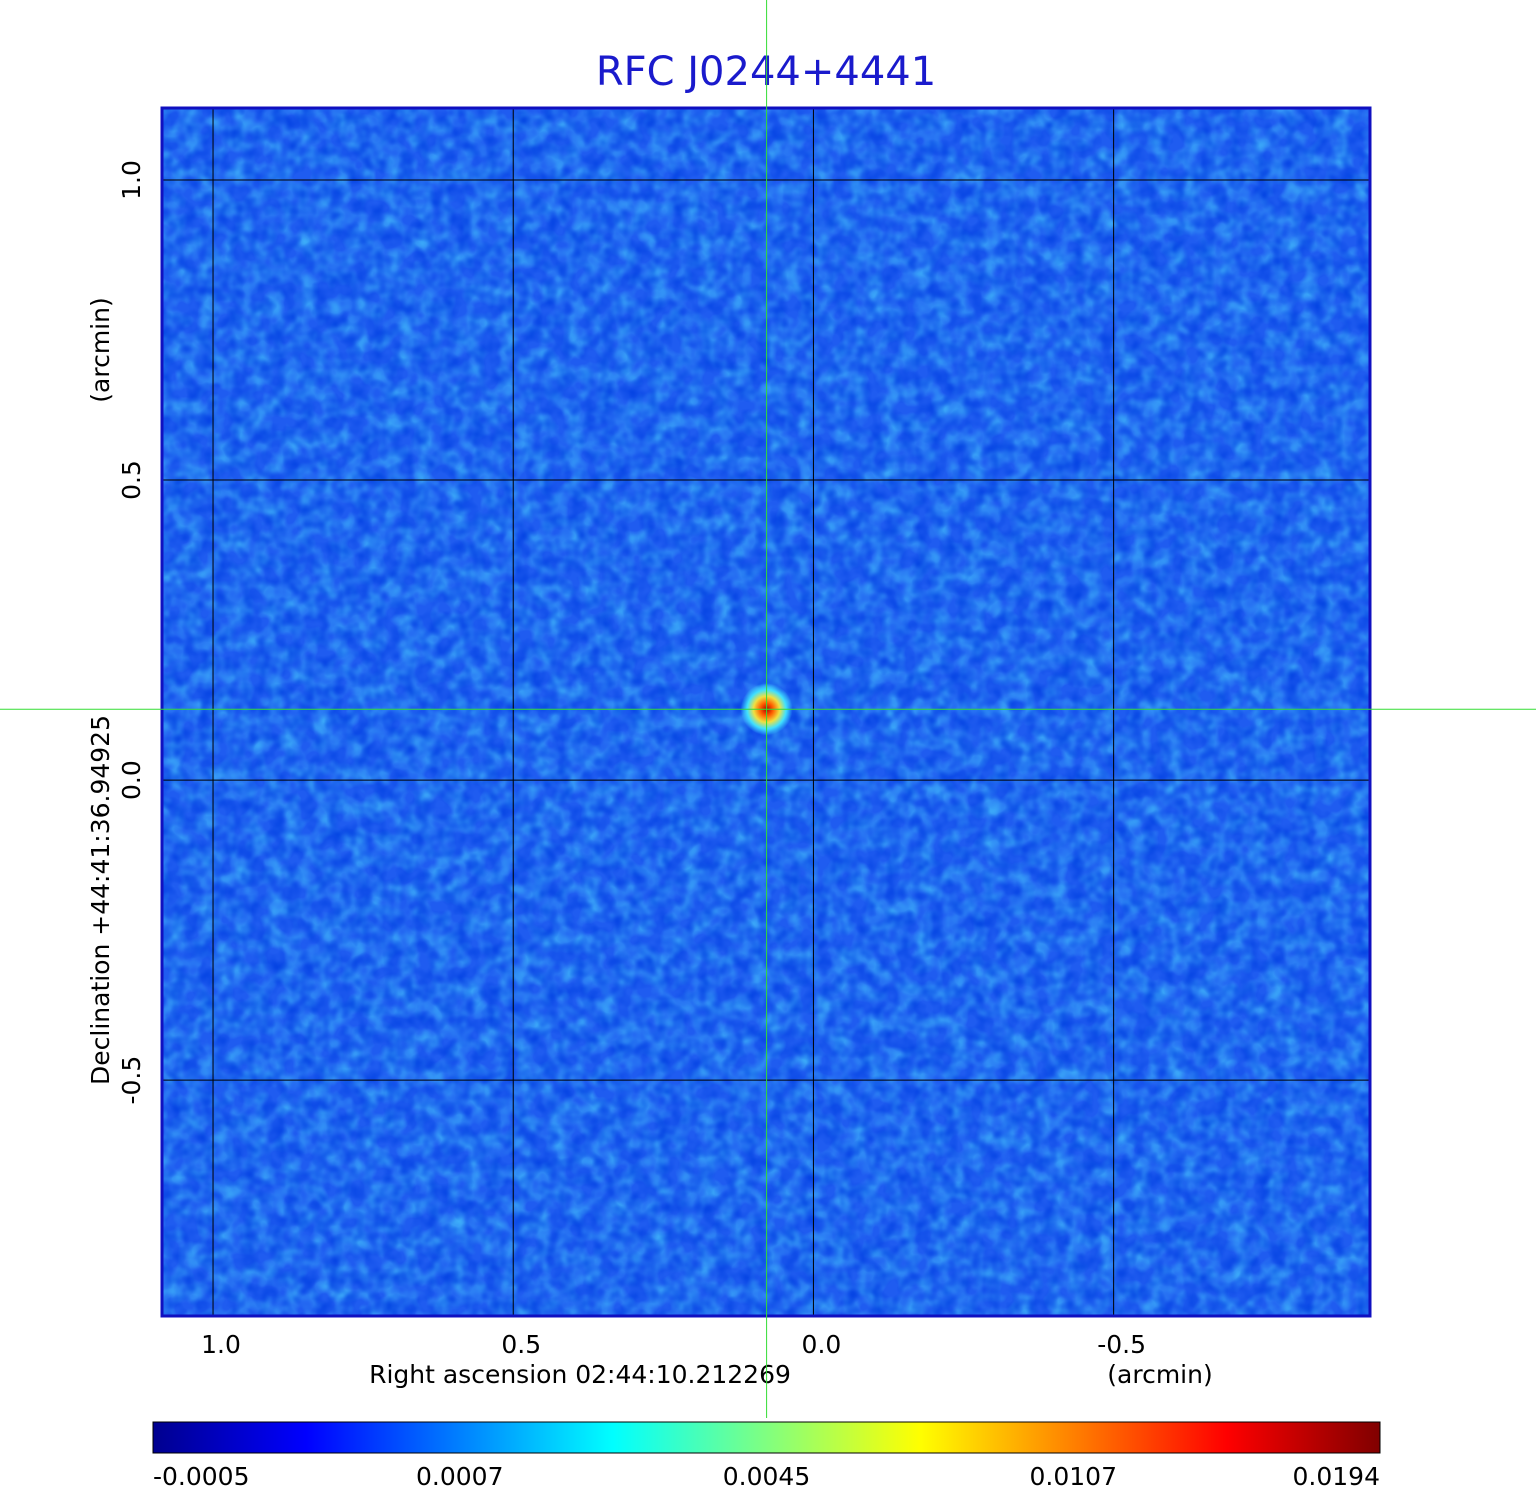  I want to click on chart-title: RFC J0244+4441, so click(766, 72).